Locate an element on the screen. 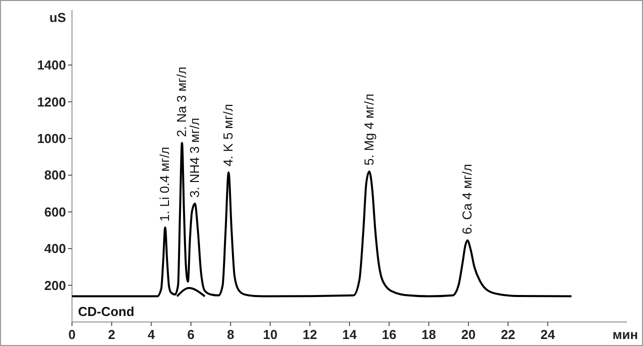 The width and height of the screenshot is (643, 346). x-tick-label: 22 is located at coordinates (508, 334).